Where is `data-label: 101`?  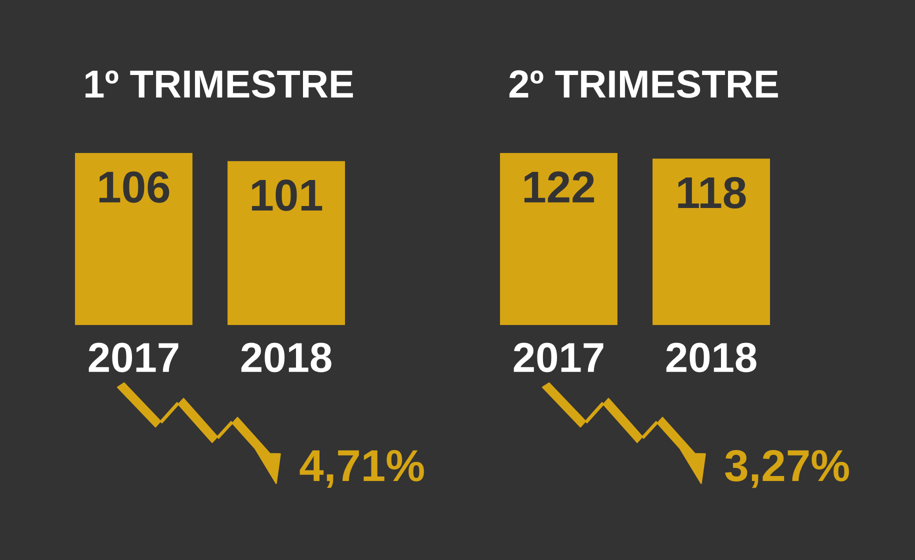 data-label: 101 is located at coordinates (287, 195).